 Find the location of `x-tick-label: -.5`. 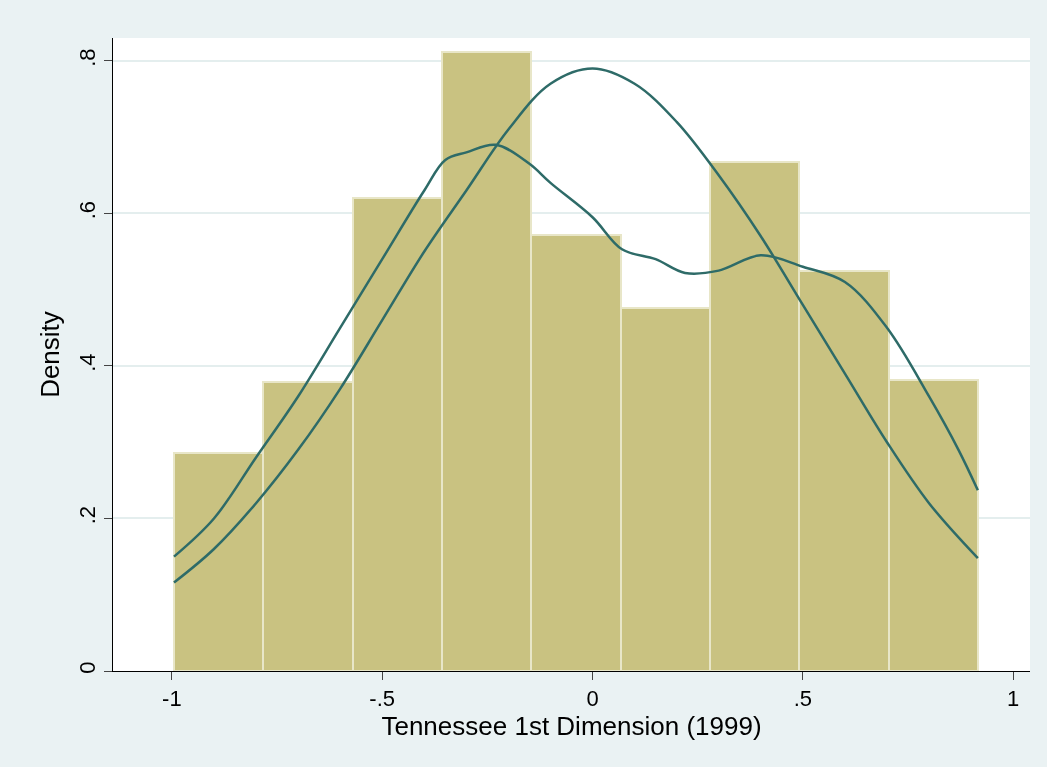

x-tick-label: -.5 is located at coordinates (382, 699).